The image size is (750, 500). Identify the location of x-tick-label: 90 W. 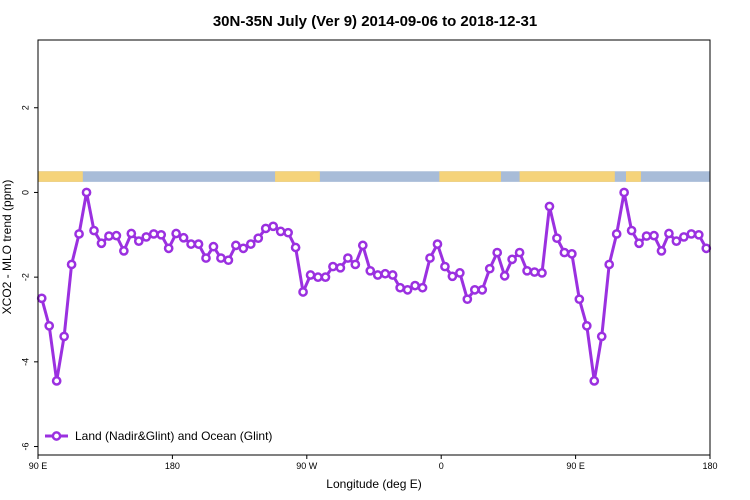
(307, 466).